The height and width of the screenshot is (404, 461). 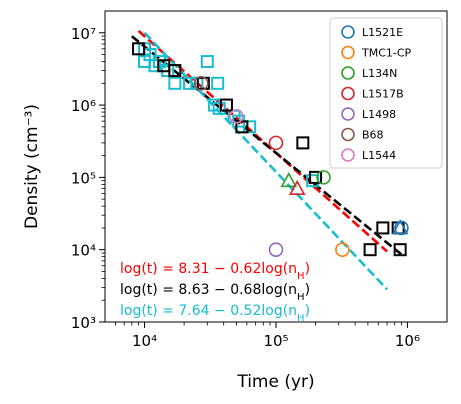 I want to click on fit-equation: log(t) = 8.63 − 0.68log(nH), so click(x=215, y=292).